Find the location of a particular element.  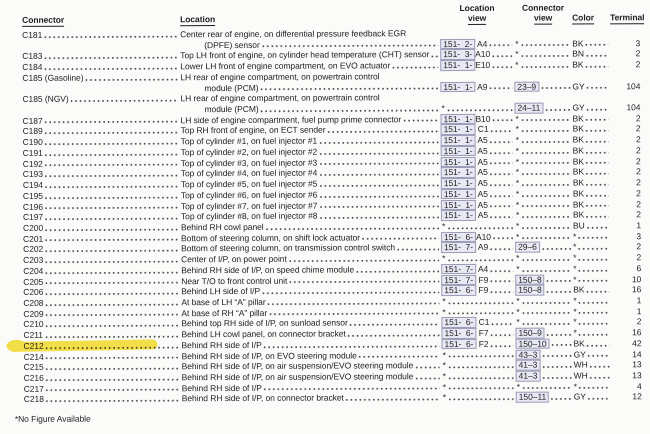

connector-view-link: 29–6 is located at coordinates (527, 247).